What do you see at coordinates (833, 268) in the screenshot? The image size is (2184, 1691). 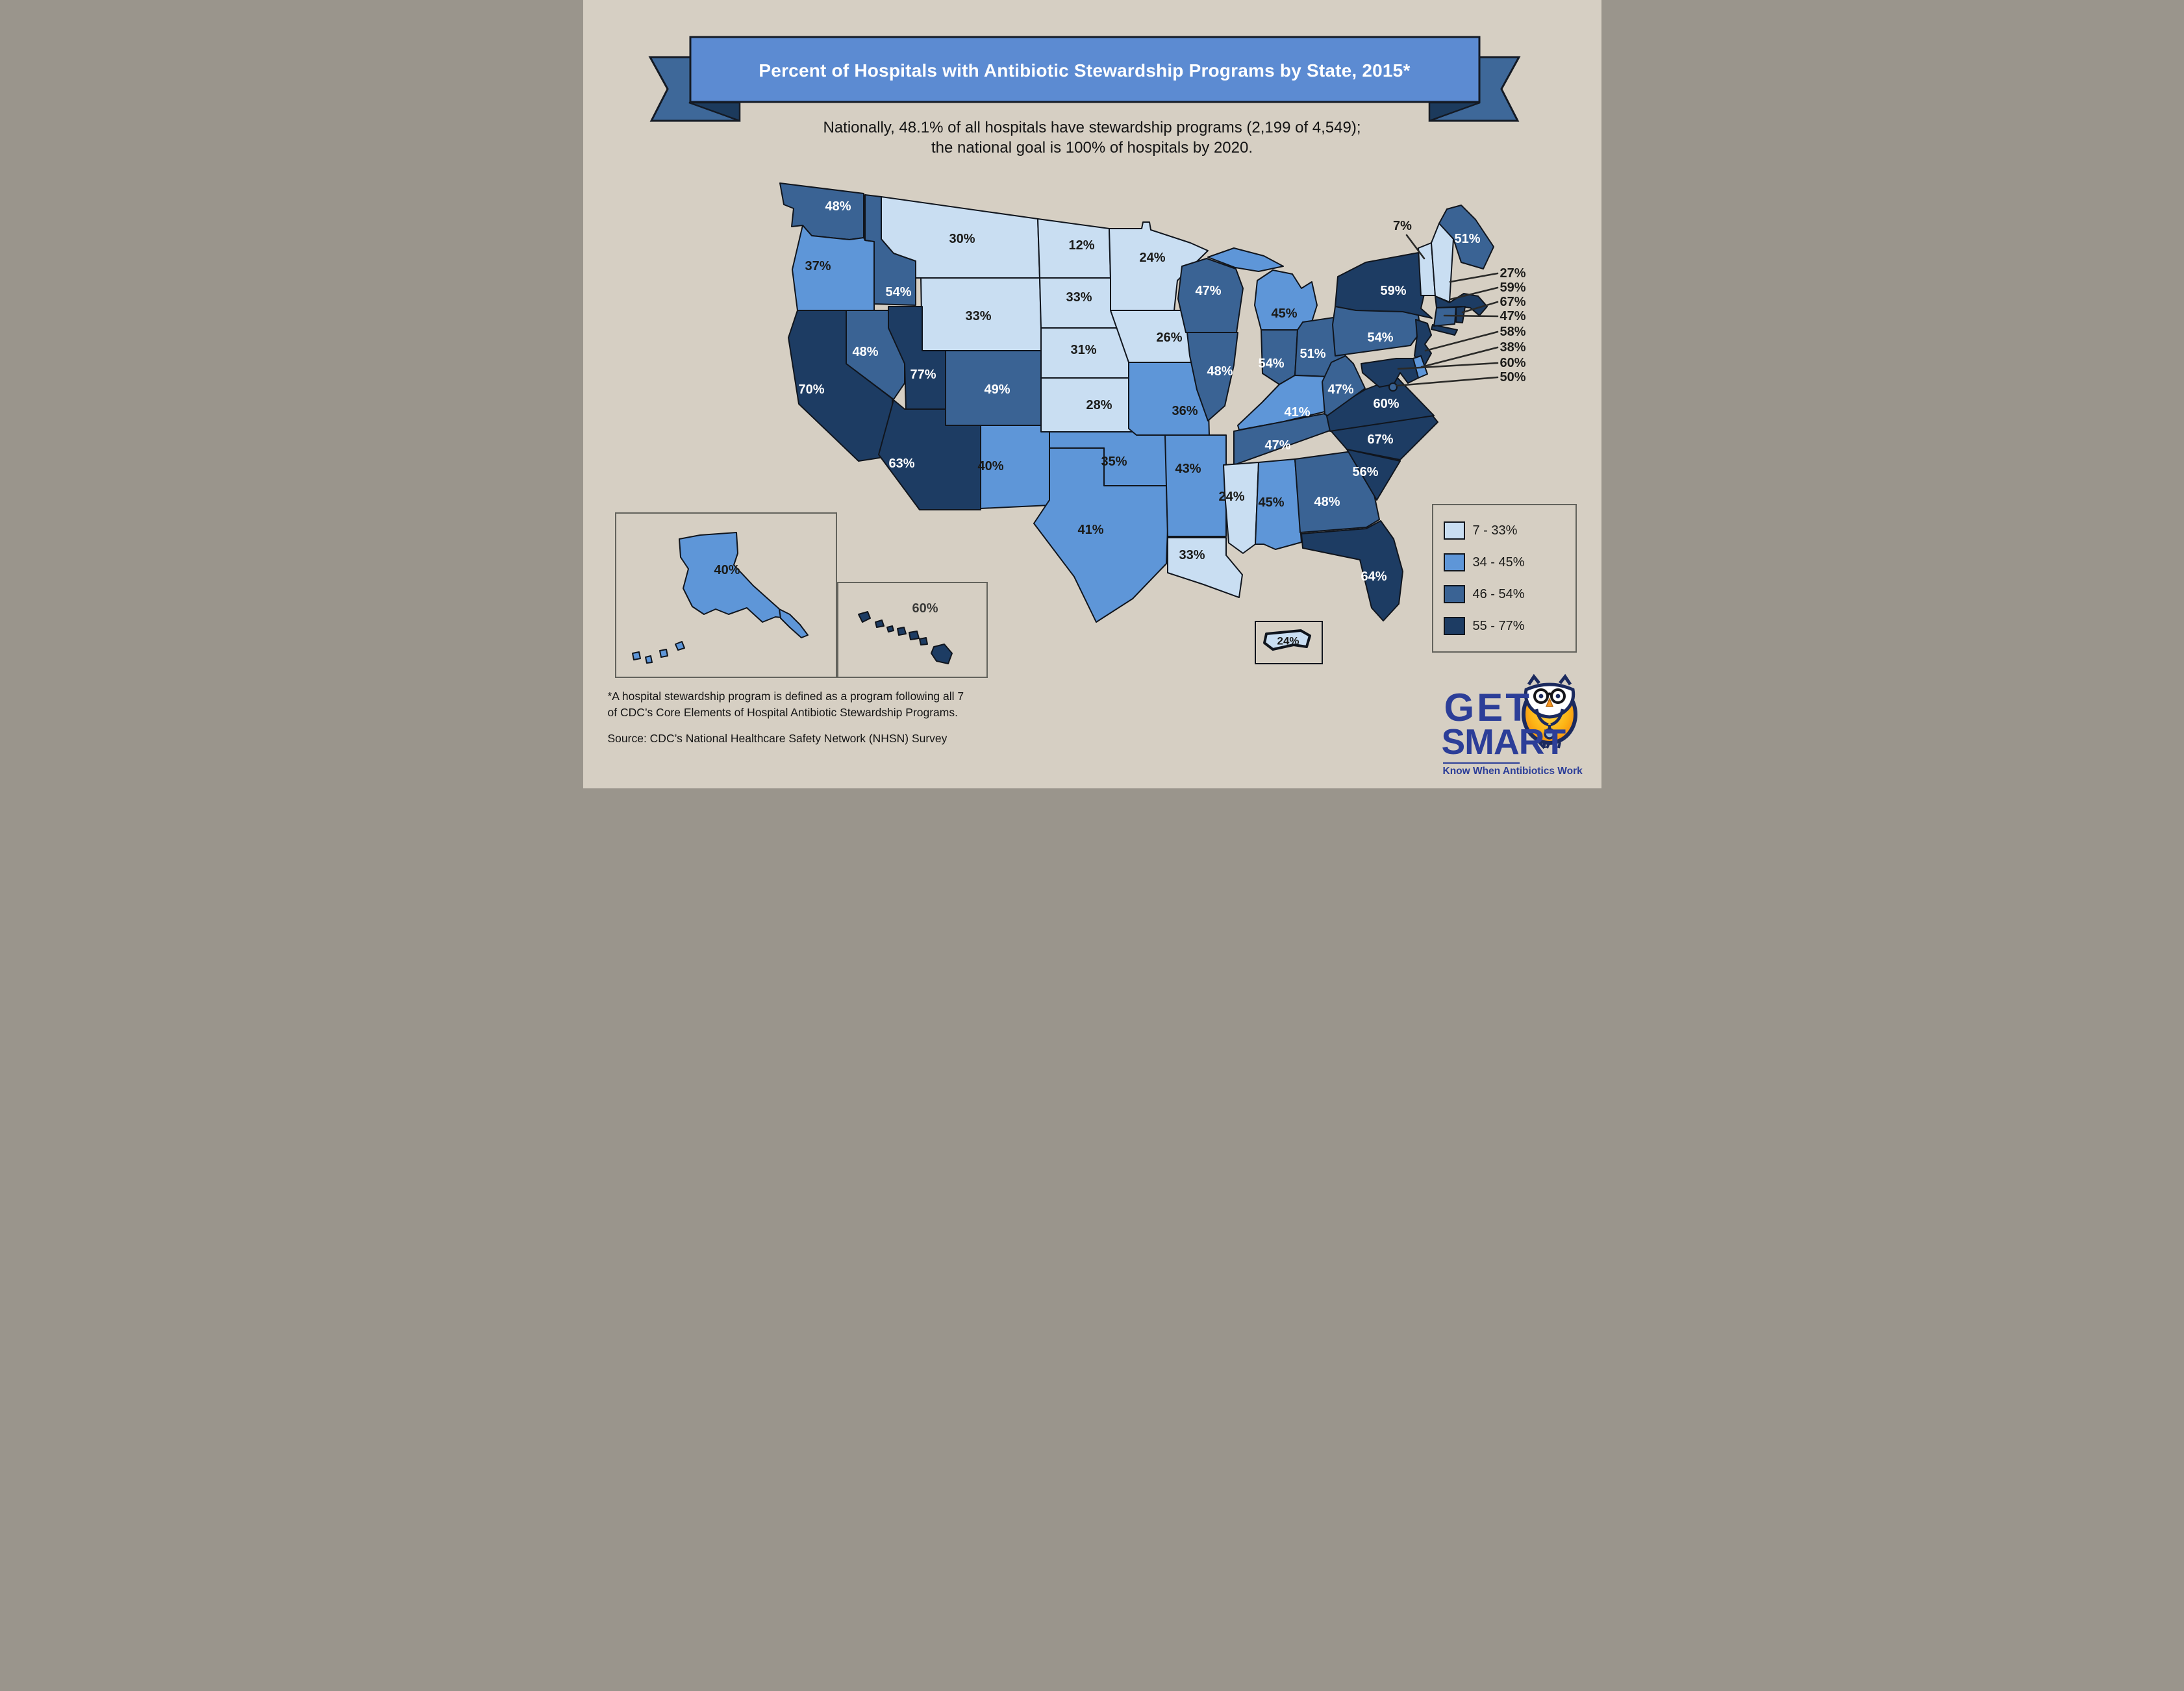 I see `state-or` at bounding box center [833, 268].